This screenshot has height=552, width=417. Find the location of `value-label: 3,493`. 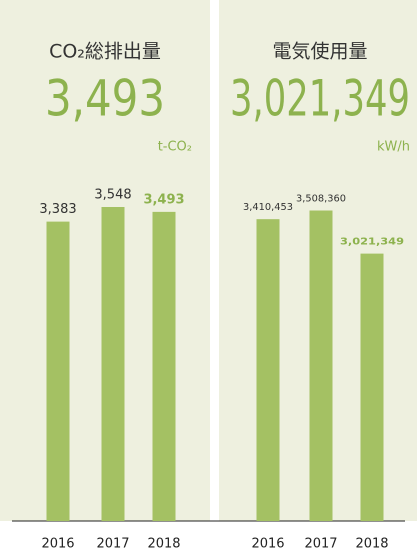

value-label: 3,493 is located at coordinates (163, 199).